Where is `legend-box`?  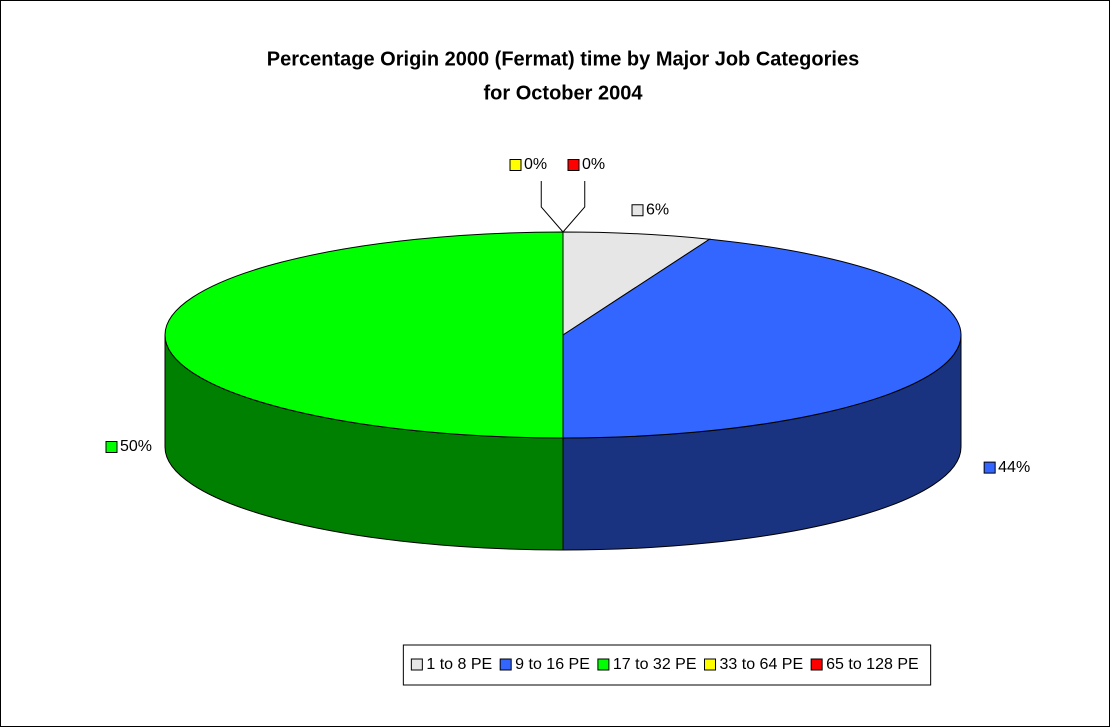 legend-box is located at coordinates (667, 665).